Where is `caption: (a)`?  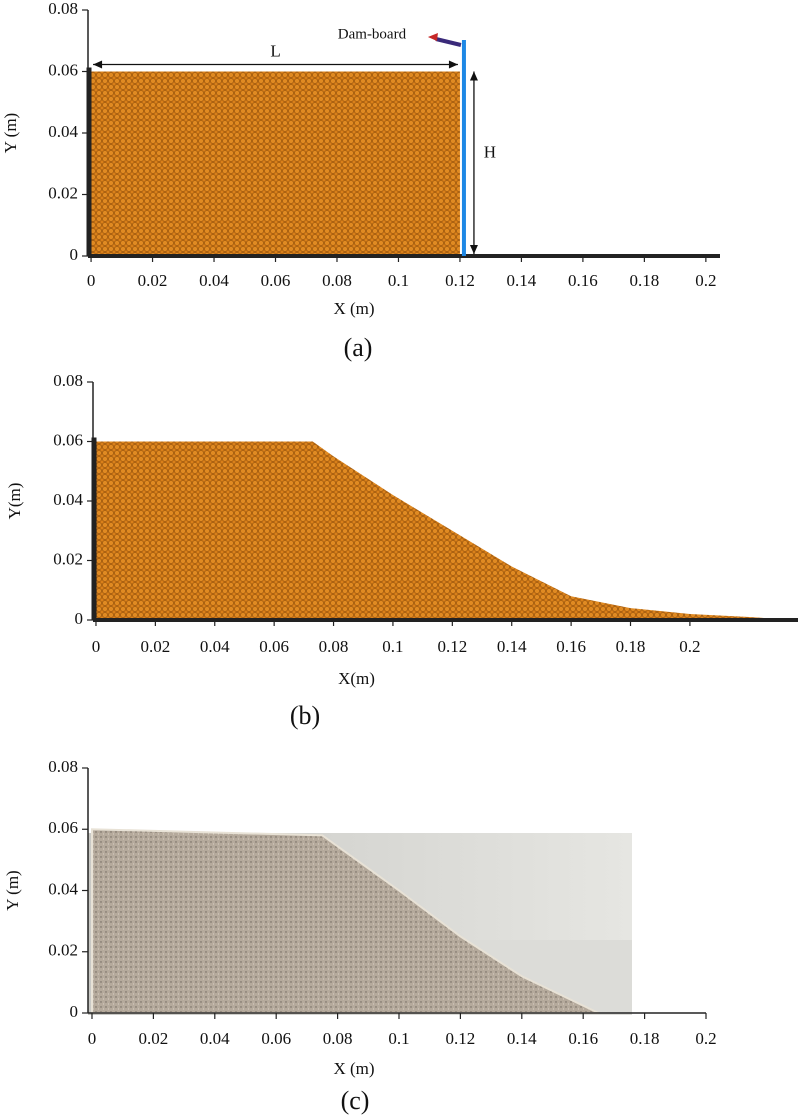
caption: (a) is located at coordinates (358, 347).